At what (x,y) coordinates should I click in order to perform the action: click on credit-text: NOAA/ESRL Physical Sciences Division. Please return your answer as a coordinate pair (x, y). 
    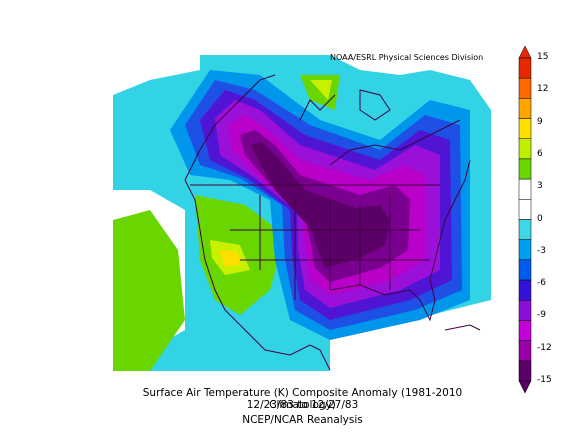
    Looking at the image, I should click on (407, 57).